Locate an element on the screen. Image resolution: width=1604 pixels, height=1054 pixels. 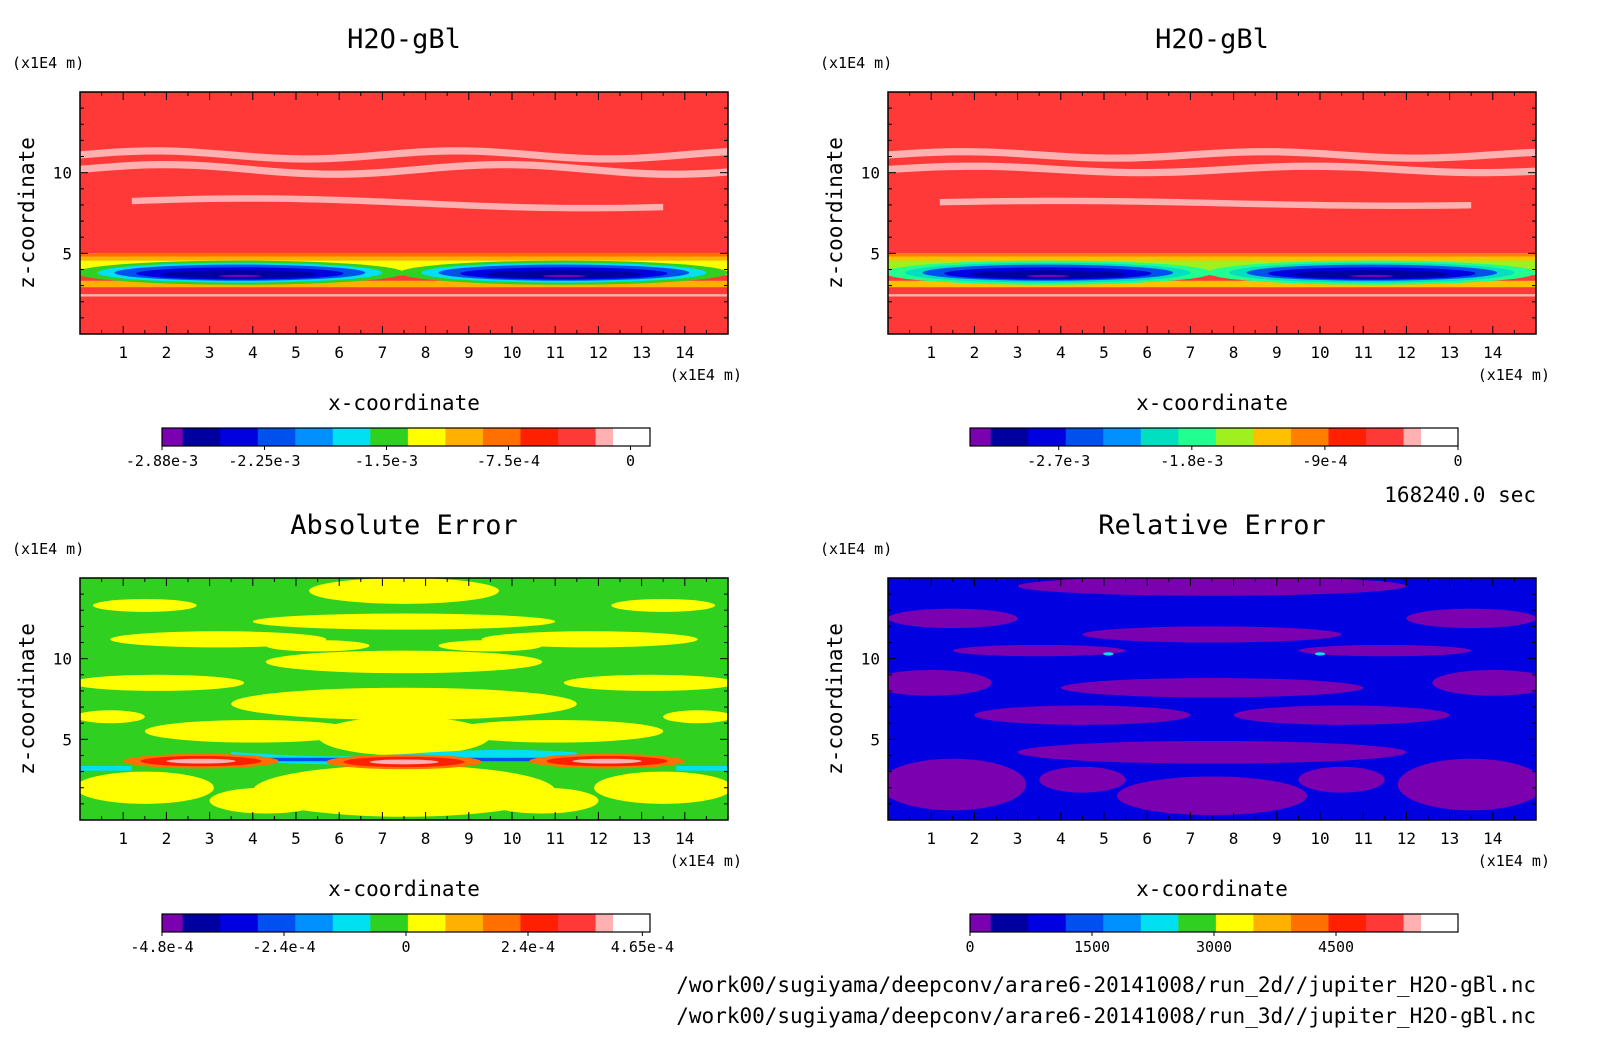
error-peak is located at coordinates (201, 761).